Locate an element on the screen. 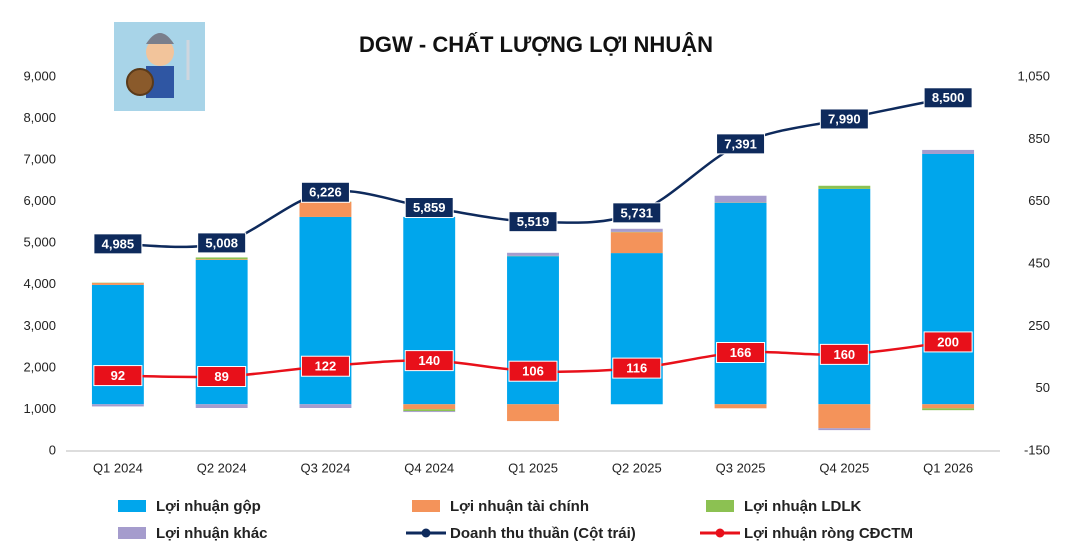 The image size is (1069, 559). data-label-text: 5,519 is located at coordinates (533, 221).